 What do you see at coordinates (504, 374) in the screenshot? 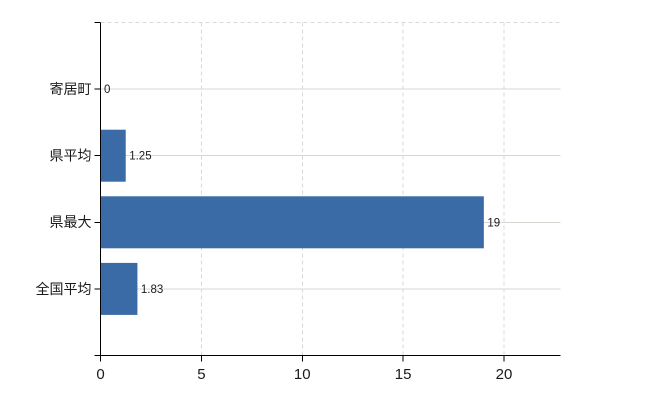
I see `x-axis-tick-label: 20` at bounding box center [504, 374].